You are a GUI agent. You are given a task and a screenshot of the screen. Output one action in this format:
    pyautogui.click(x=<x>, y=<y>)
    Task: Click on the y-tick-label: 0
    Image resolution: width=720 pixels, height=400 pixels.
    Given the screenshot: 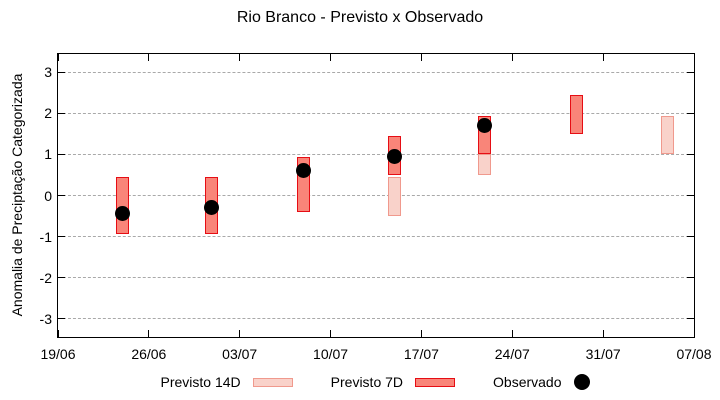 What is the action you would take?
    pyautogui.click(x=48, y=195)
    